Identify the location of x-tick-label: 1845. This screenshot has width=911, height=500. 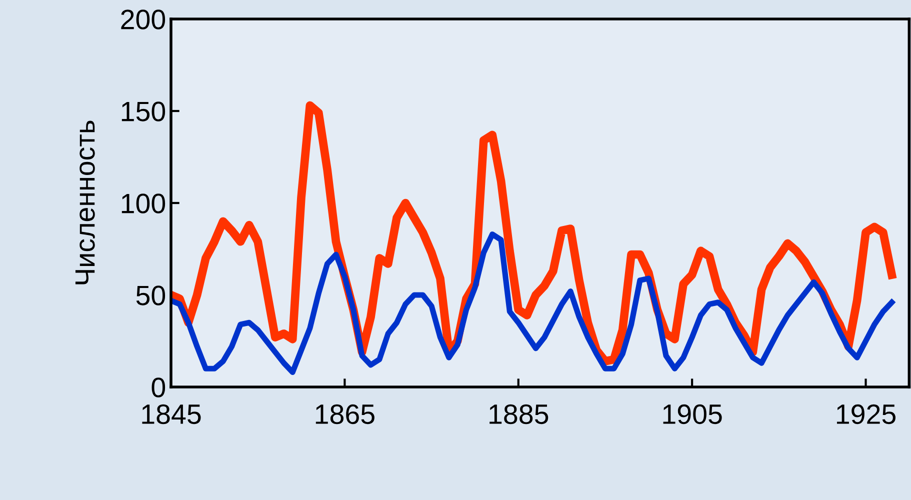
(171, 414).